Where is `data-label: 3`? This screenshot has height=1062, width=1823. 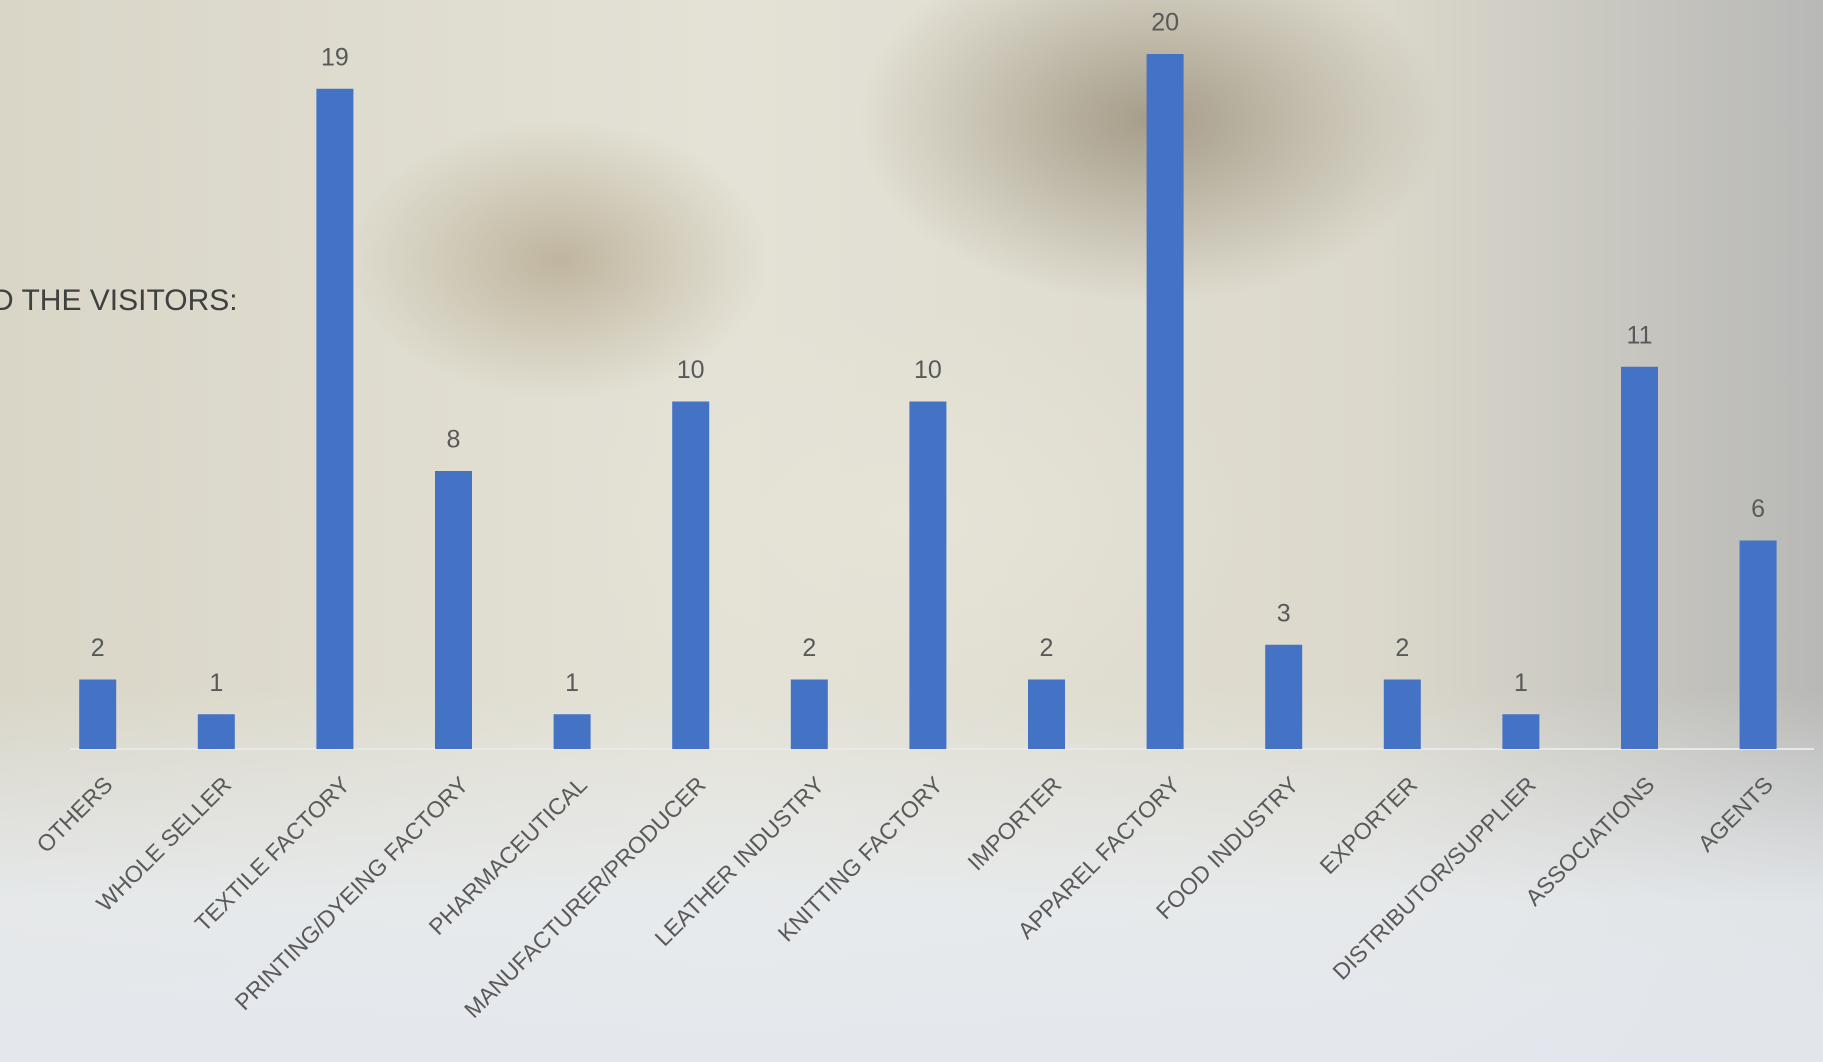
data-label: 3 is located at coordinates (1284, 613).